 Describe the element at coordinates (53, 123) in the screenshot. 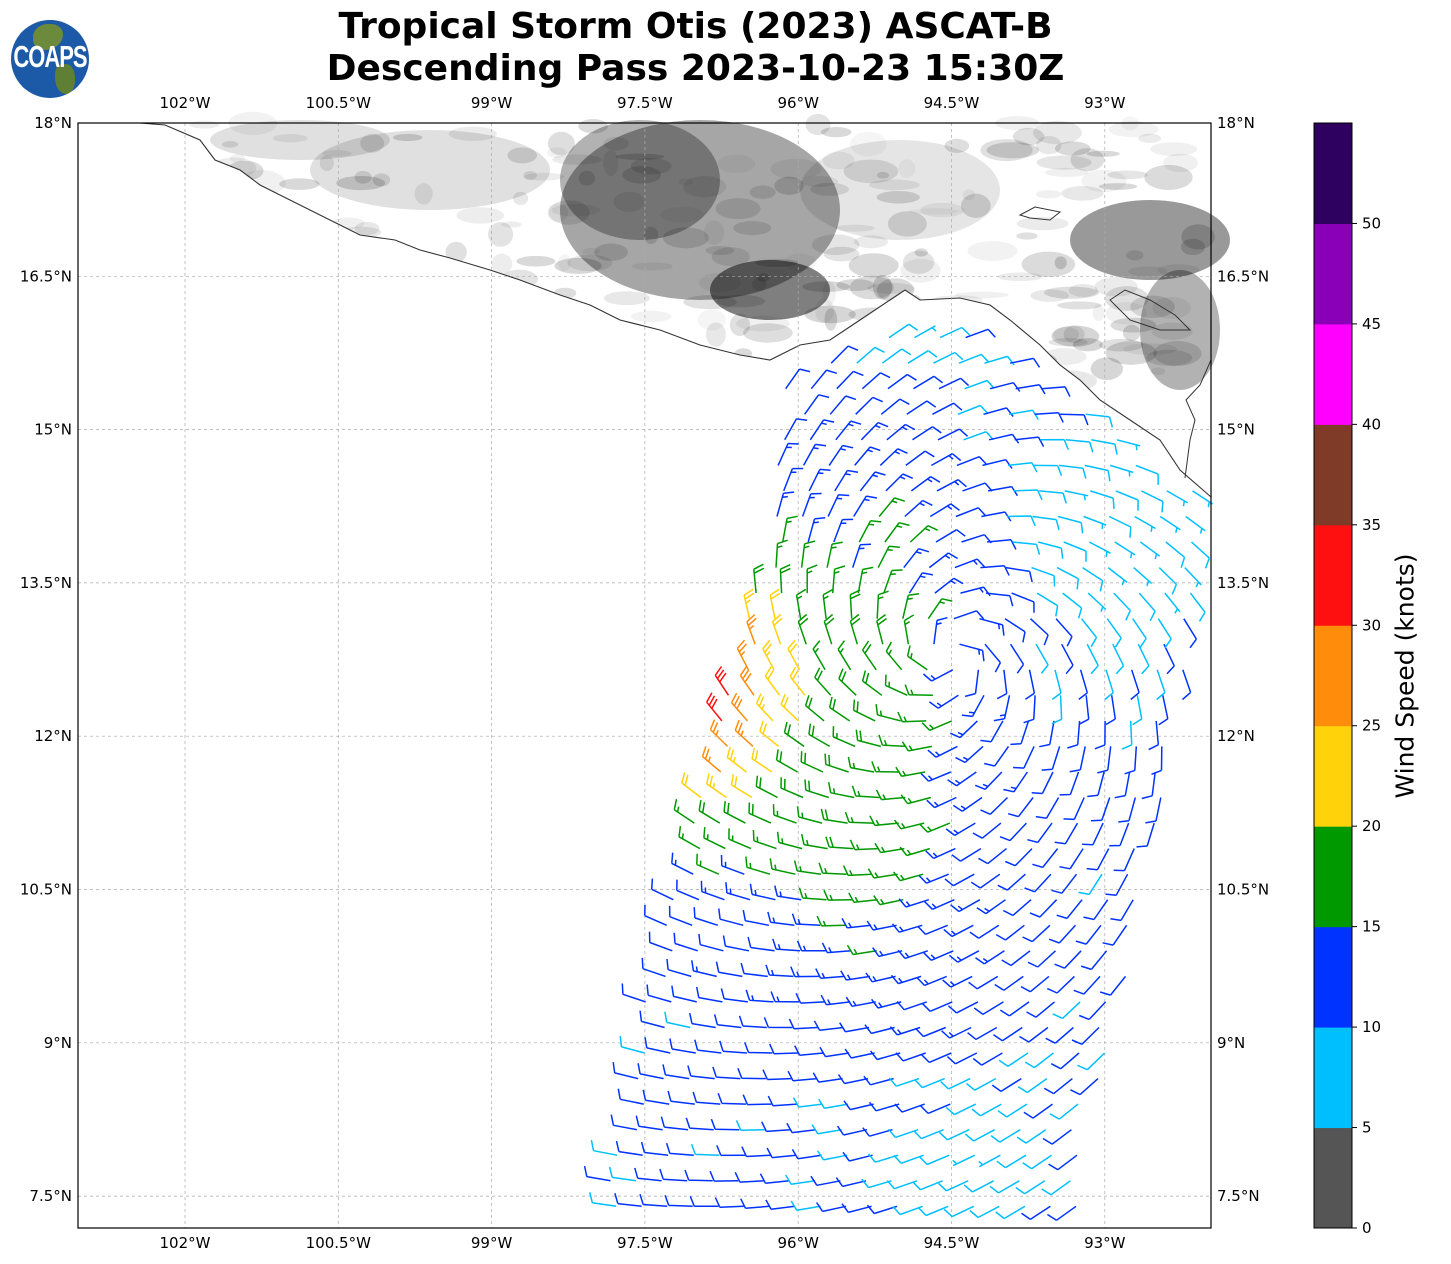

I see `lat-tick-label-left: 18°N` at that location.